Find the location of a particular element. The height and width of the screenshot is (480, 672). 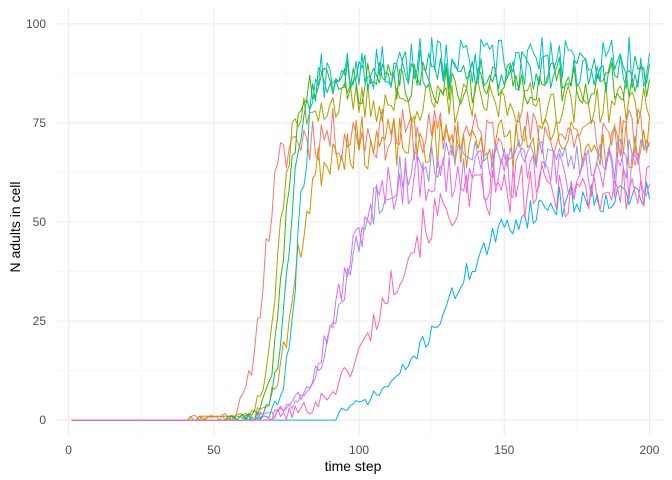

x-tick-label: 200 is located at coordinates (649, 450).